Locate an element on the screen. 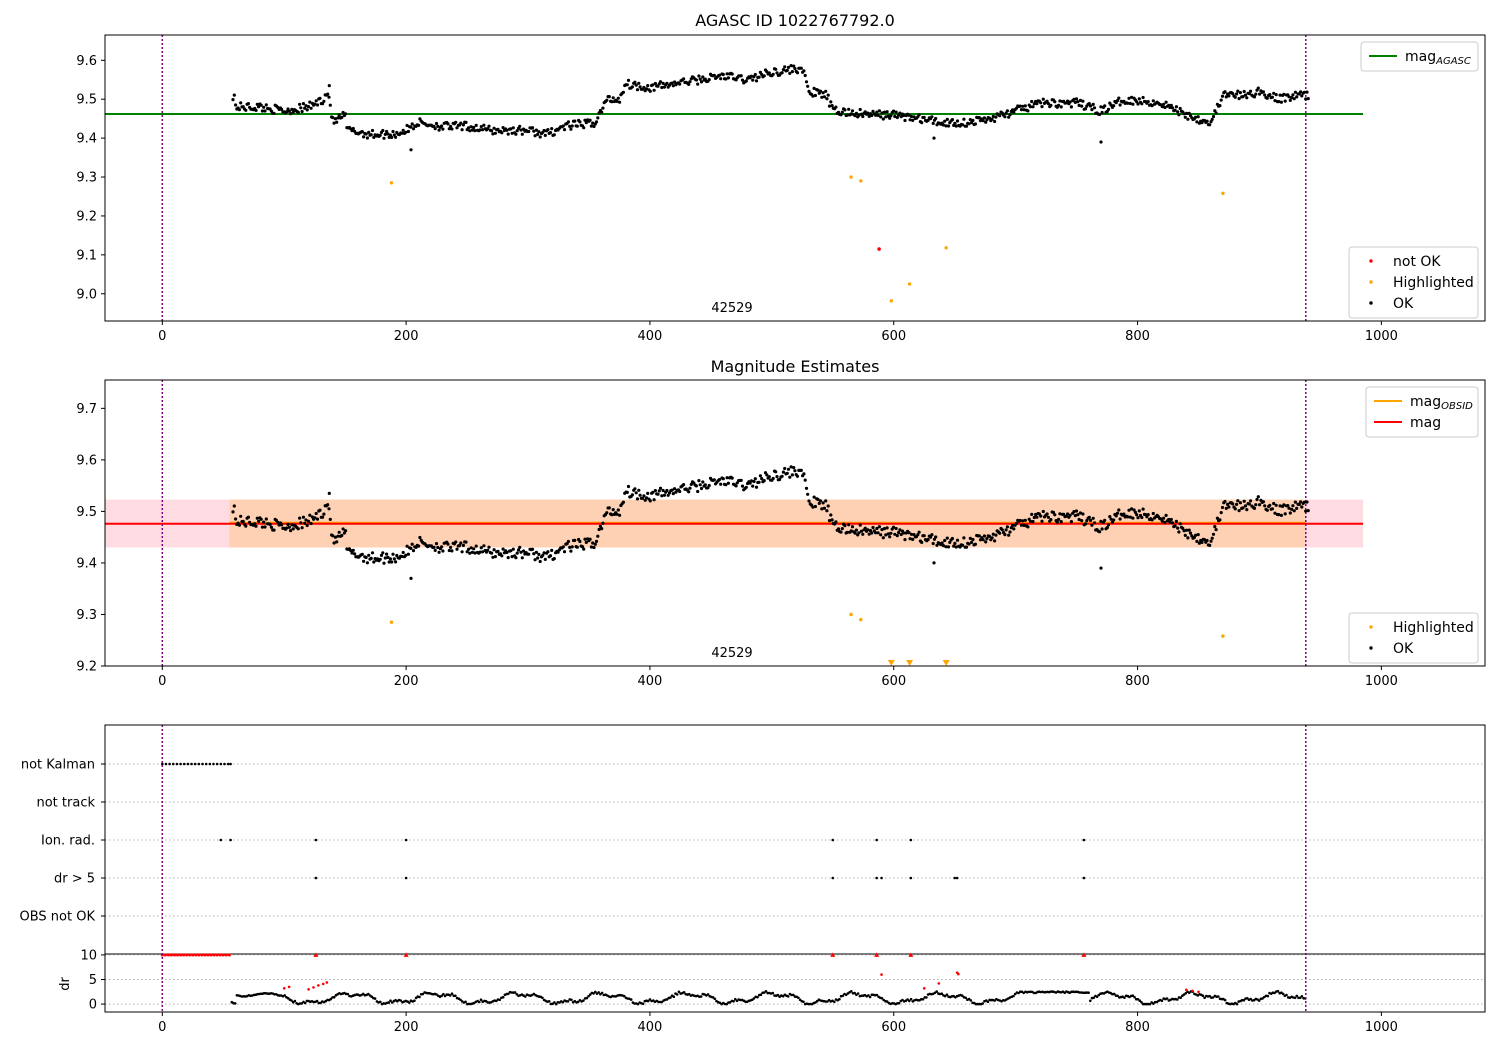 The image size is (1500, 1050). magnitude-highlighted-point is located at coordinates (851, 614).